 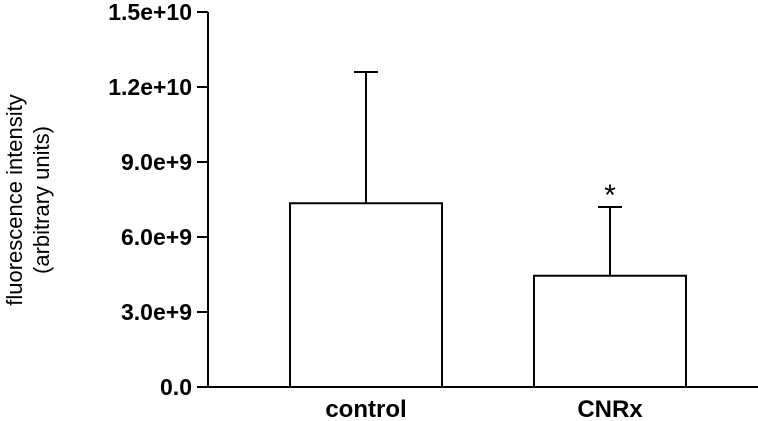 What do you see at coordinates (150, 87) in the screenshot?
I see `y-tick-label-4: 1.2e+10` at bounding box center [150, 87].